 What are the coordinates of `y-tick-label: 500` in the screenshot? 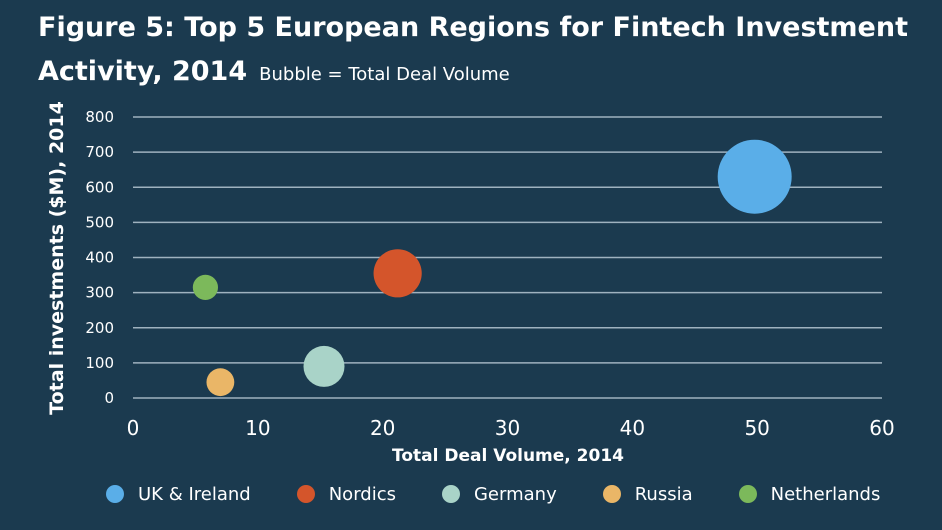 It's located at (99, 222).